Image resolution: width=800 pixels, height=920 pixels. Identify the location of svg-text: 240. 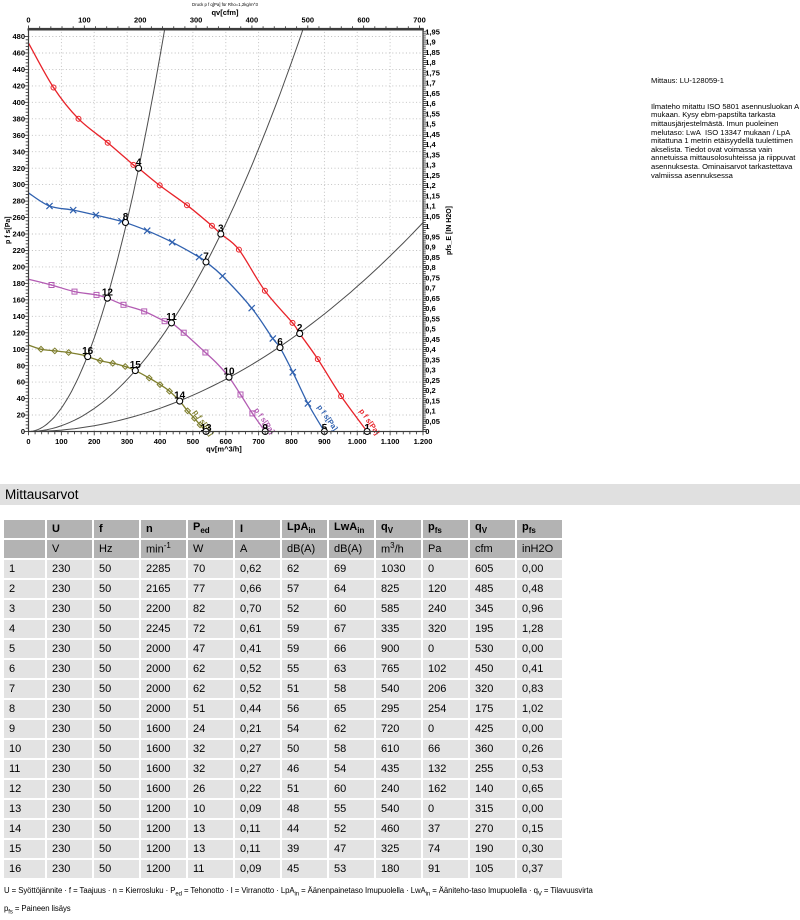
(18, 234).